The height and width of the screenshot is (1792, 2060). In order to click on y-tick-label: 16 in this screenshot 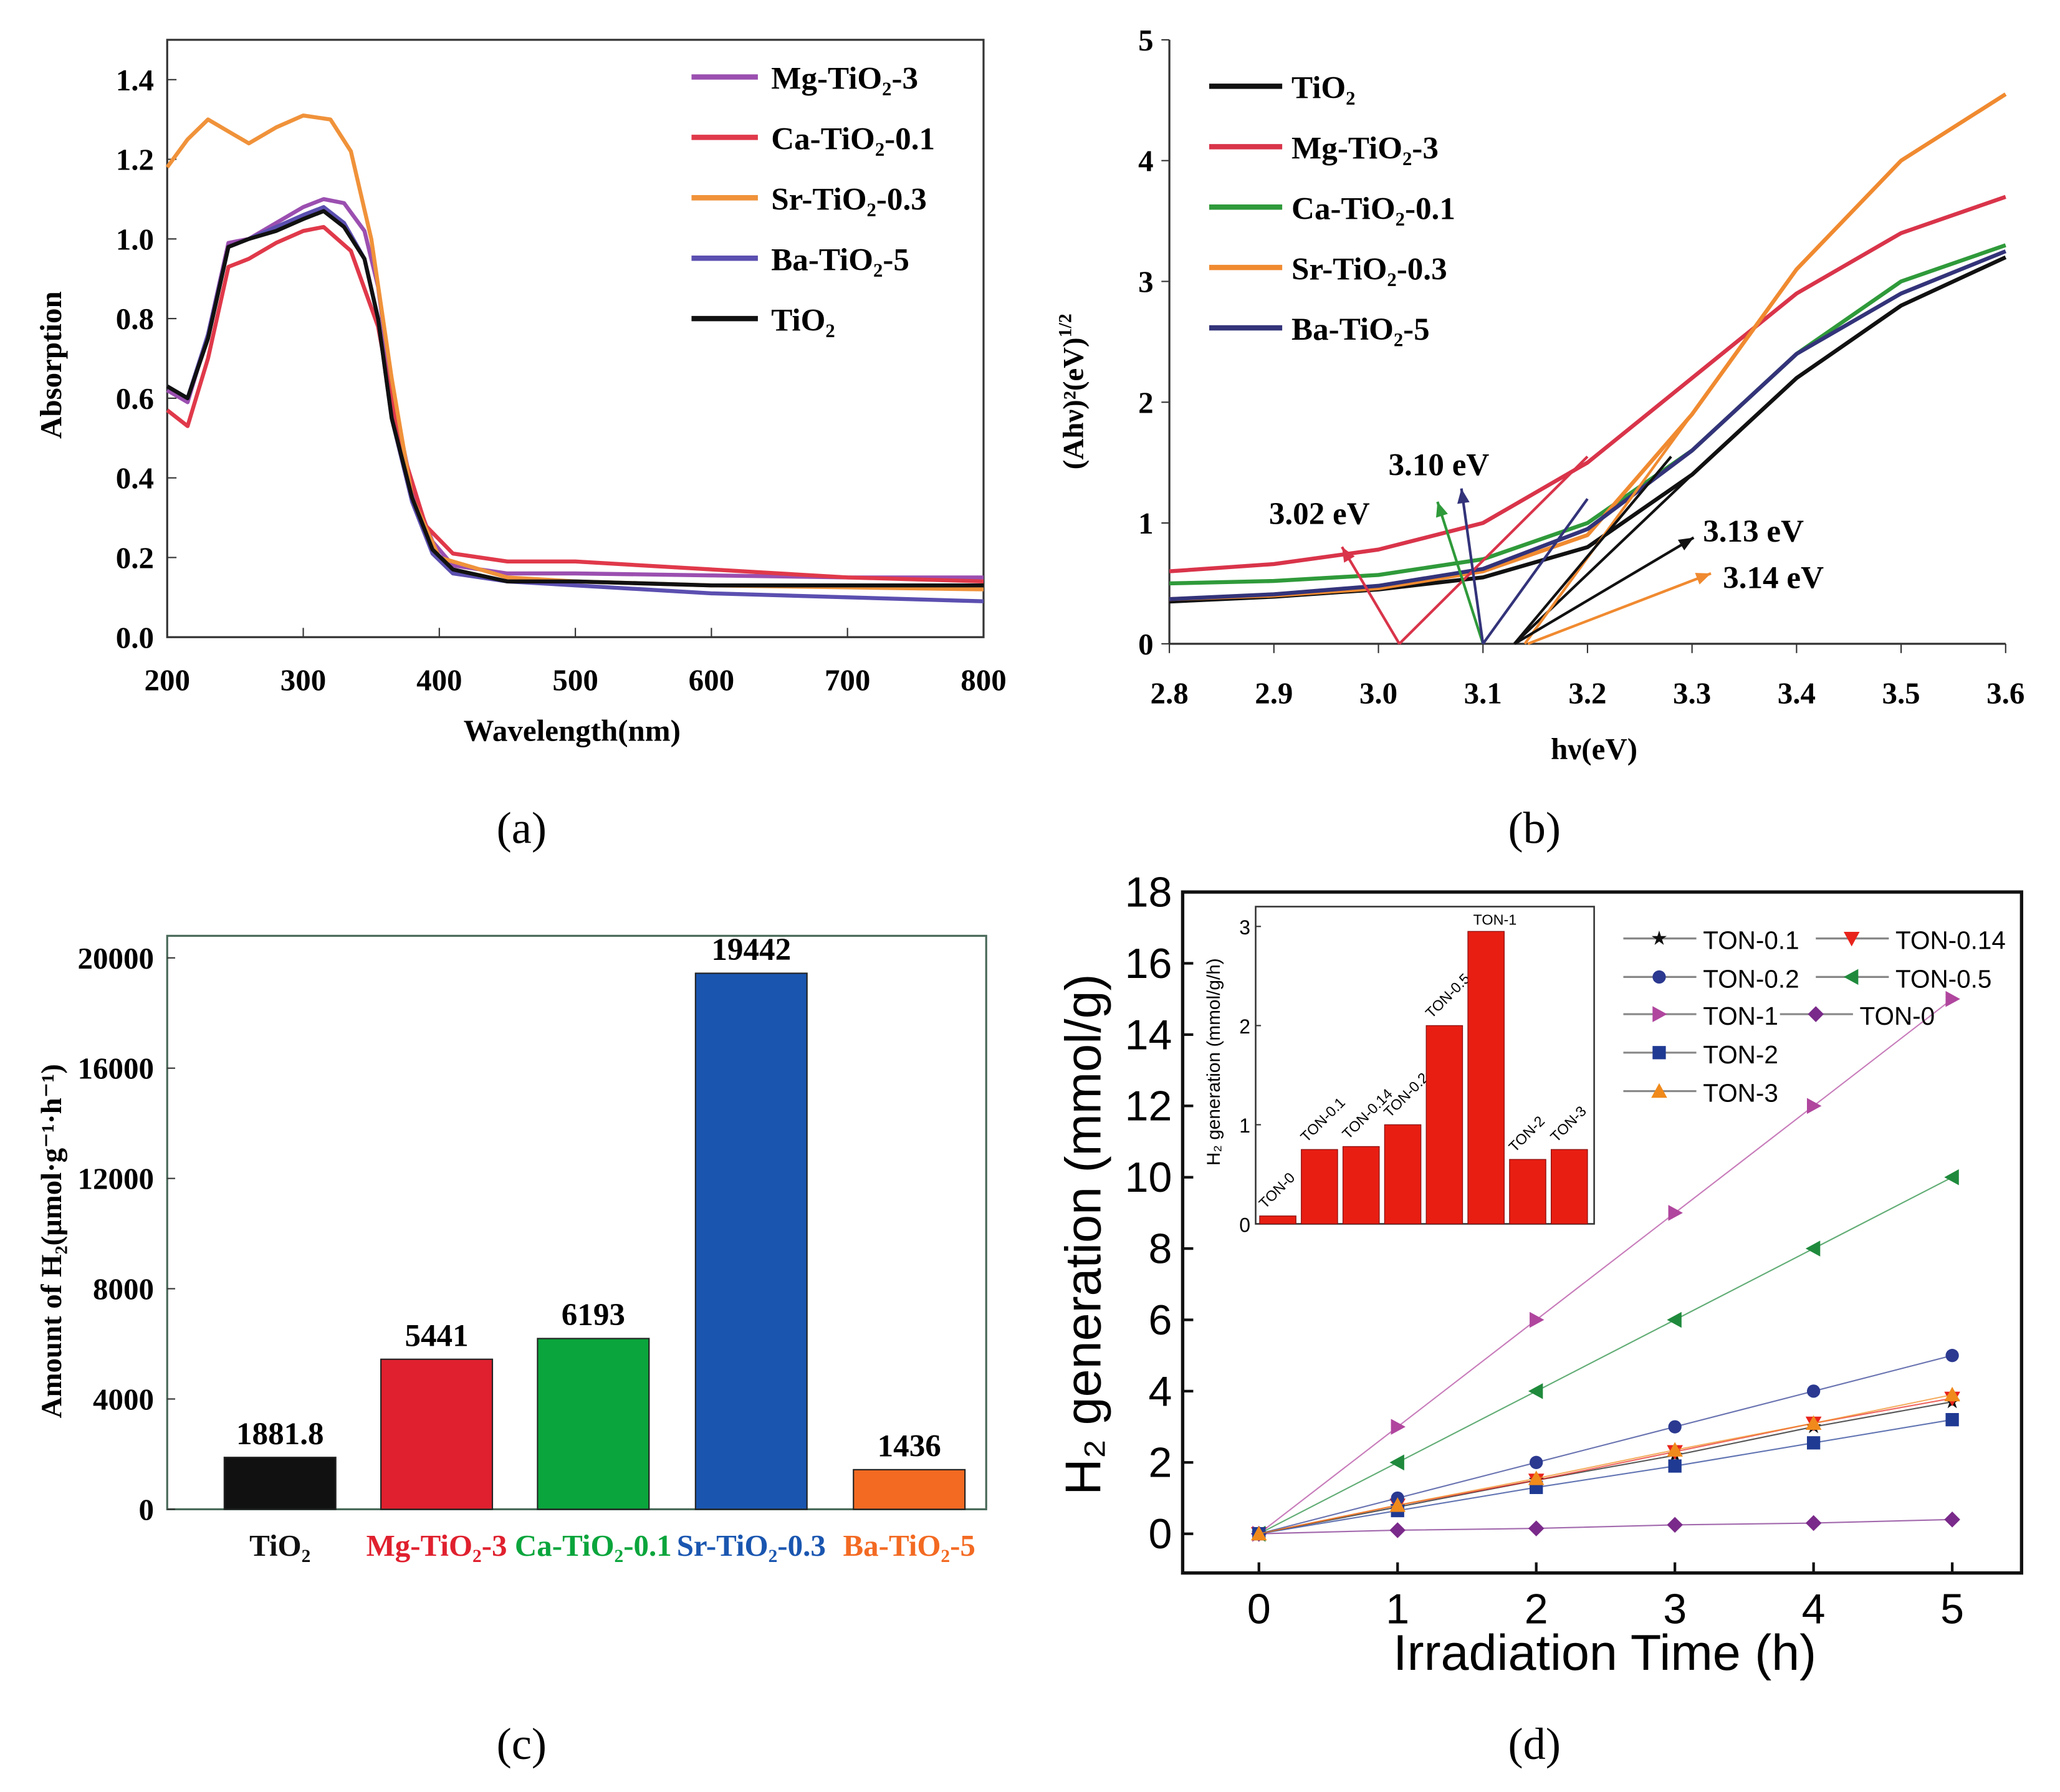, I will do `click(1148, 963)`.